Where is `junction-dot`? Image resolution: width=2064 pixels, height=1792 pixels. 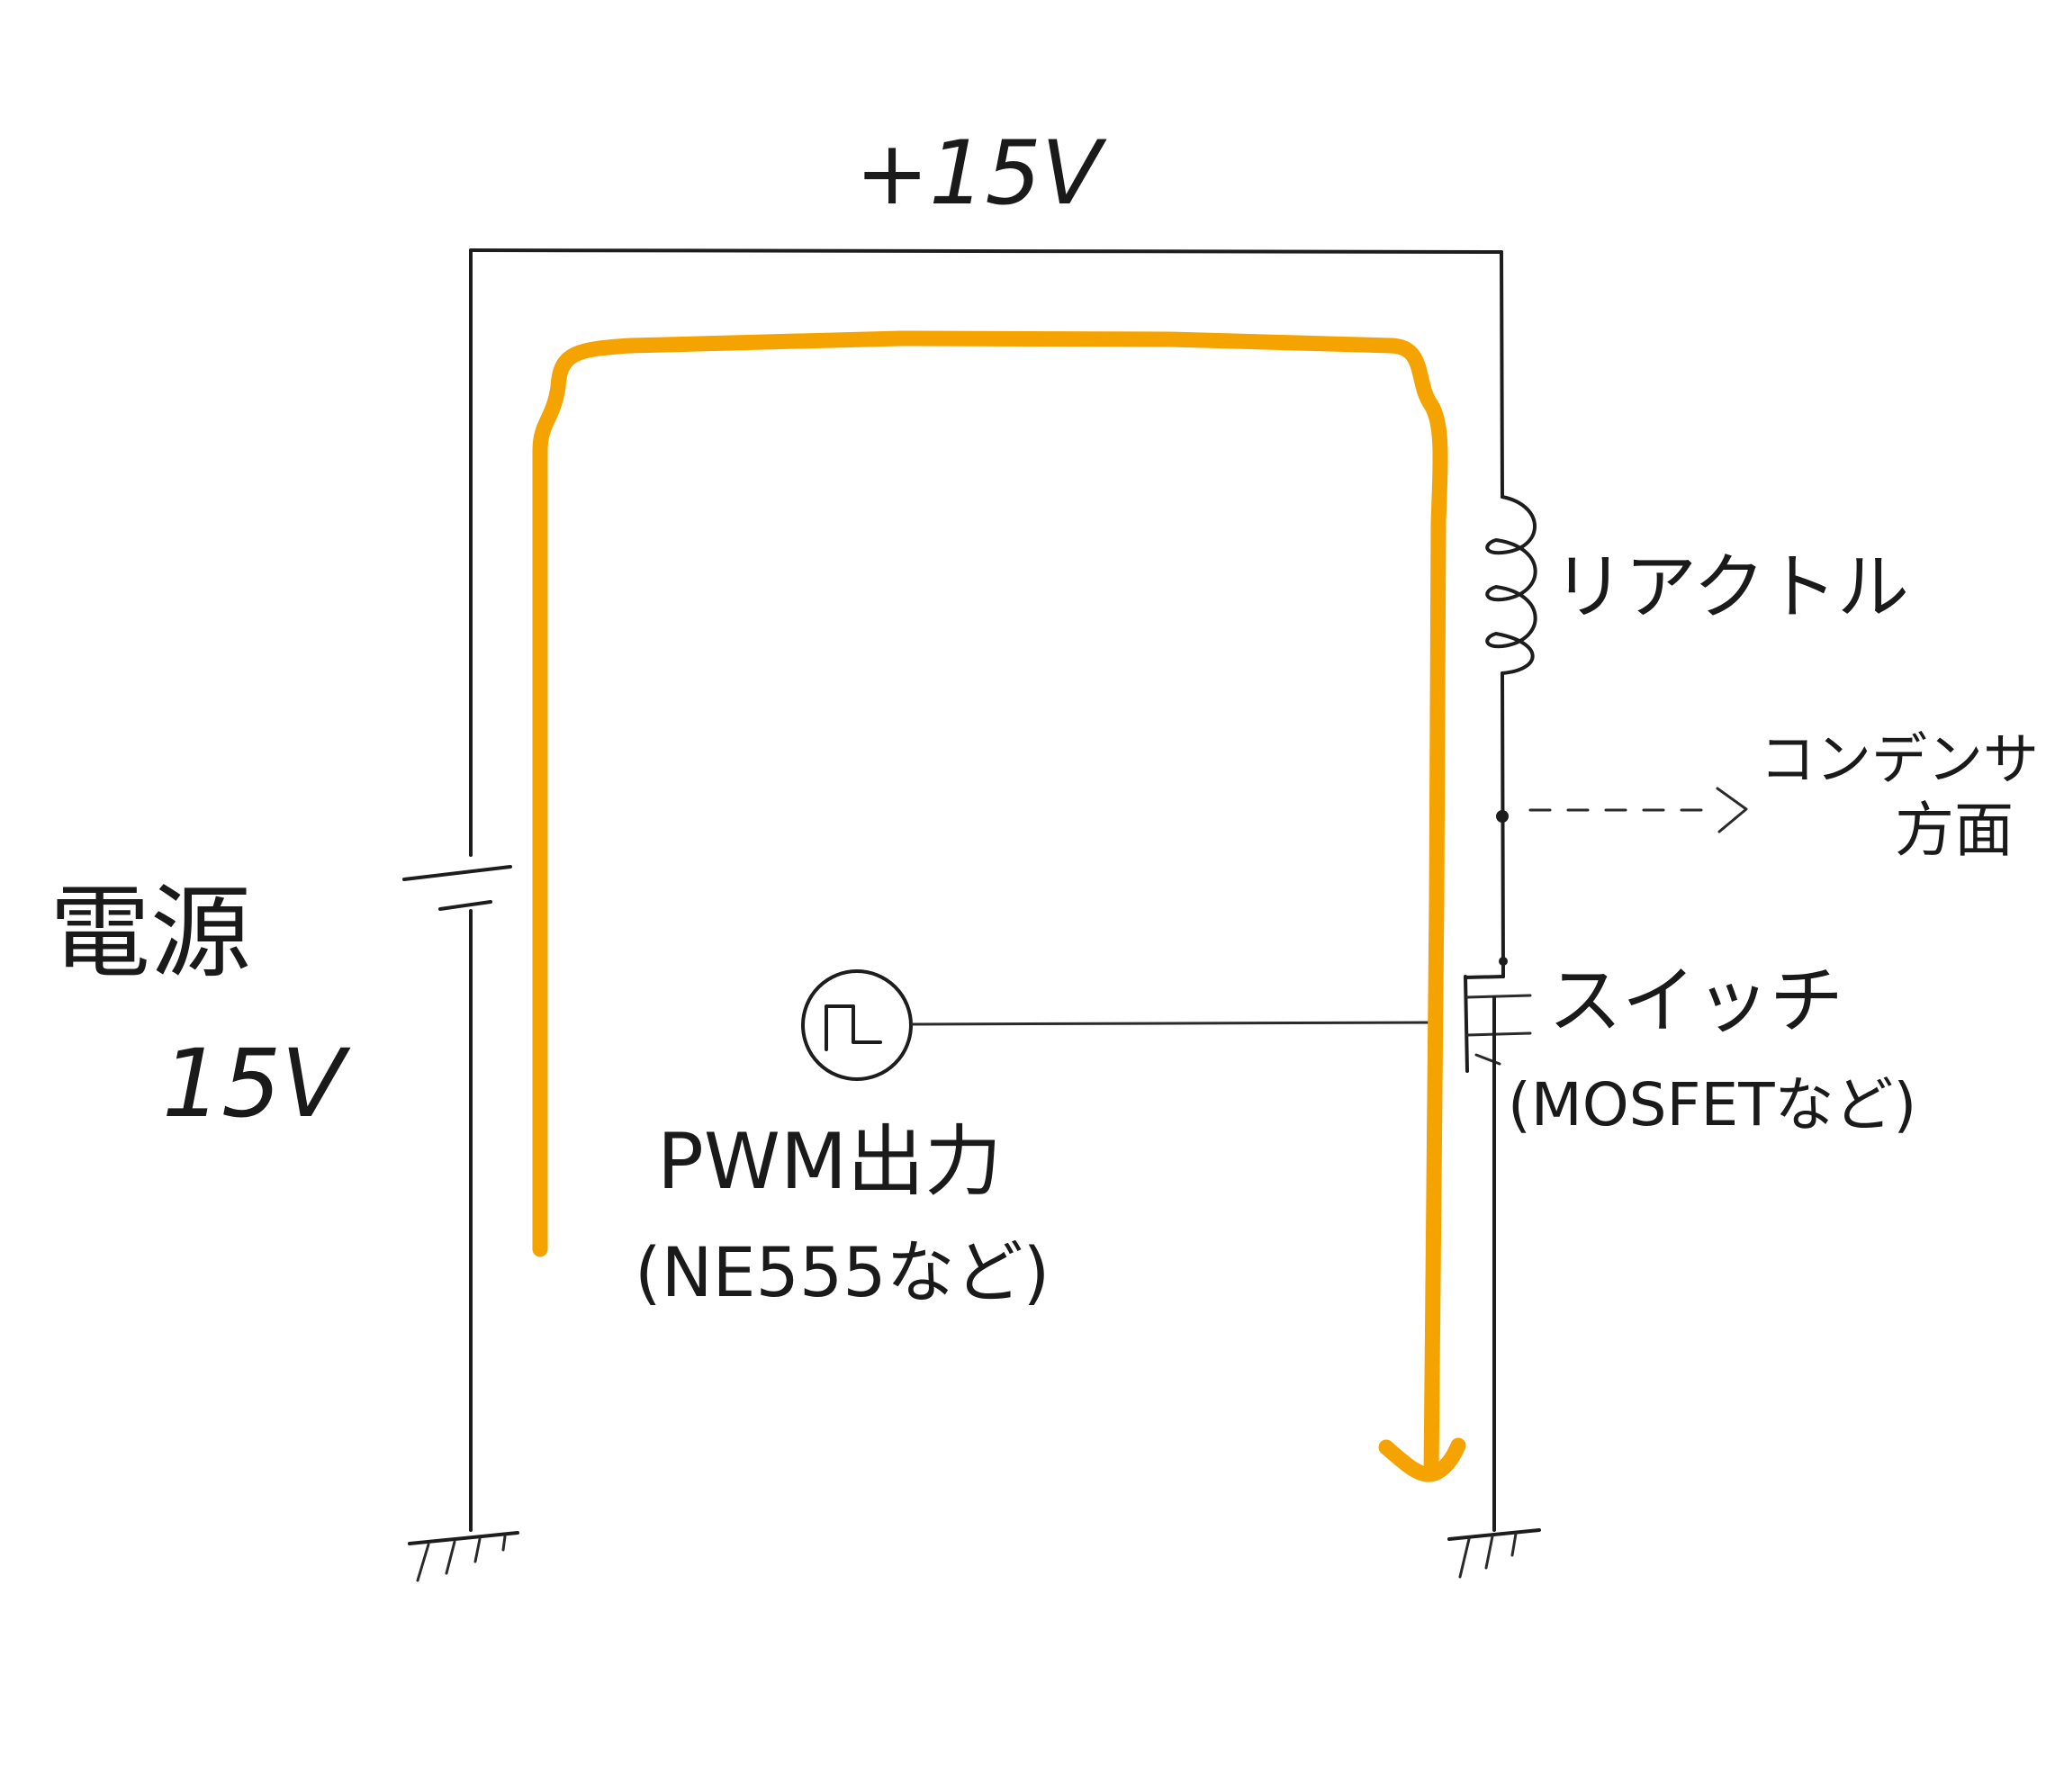 junction-dot is located at coordinates (1502, 816).